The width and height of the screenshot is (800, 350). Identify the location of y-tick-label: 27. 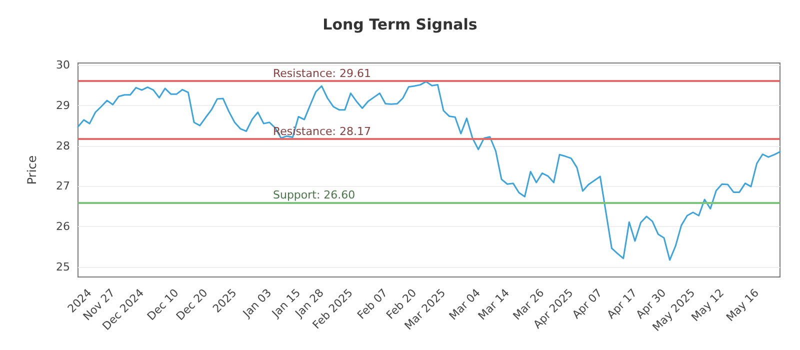
(63, 186).